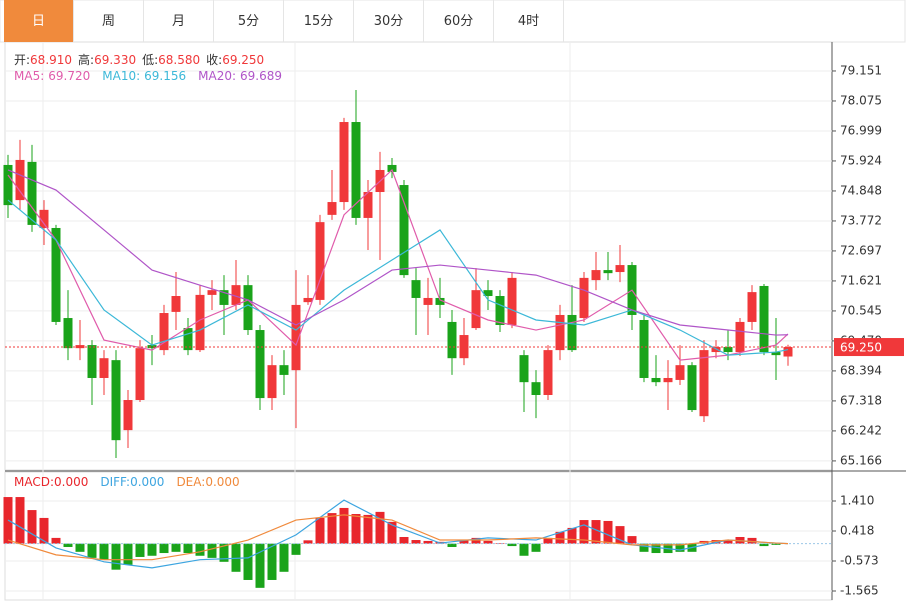 The height and width of the screenshot is (602, 906). Describe the element at coordinates (86, 60) in the screenshot. I see `legend-key: 高:` at that location.